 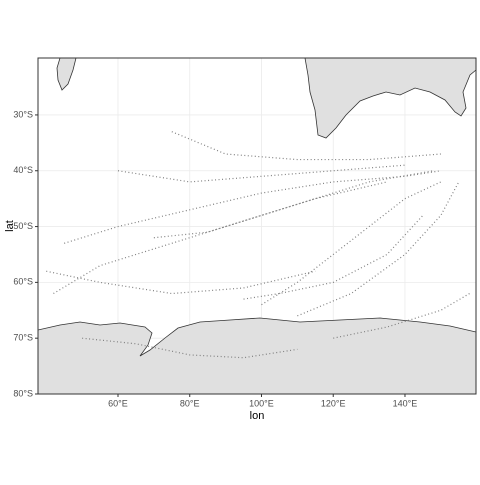 I want to click on x-tick-label: 60°E, so click(x=118, y=403).